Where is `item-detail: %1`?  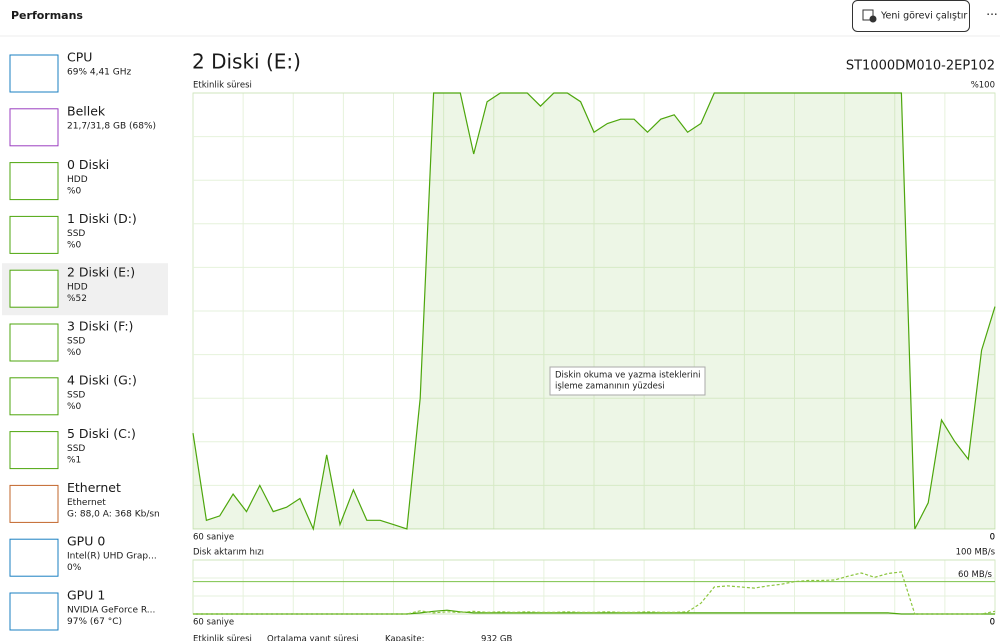 item-detail: %1 is located at coordinates (74, 461).